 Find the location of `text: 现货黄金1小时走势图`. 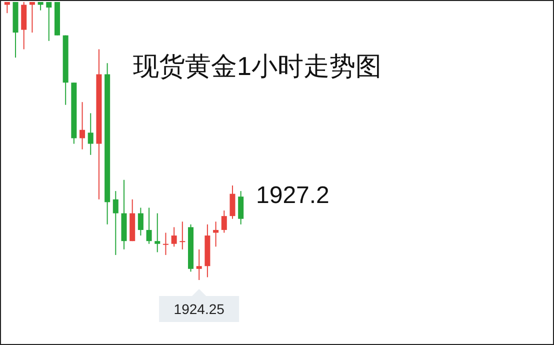

text: 现货黄金1小时走势图 is located at coordinates (257, 66).